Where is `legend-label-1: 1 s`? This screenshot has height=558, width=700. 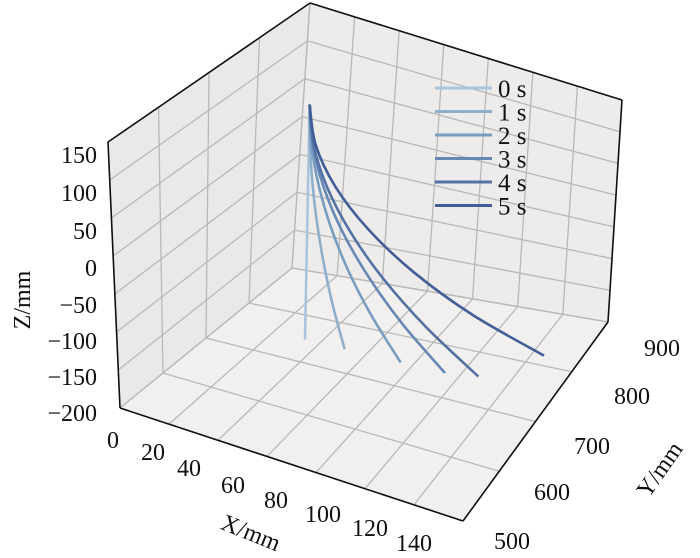
legend-label-1: 1 s is located at coordinates (512, 113).